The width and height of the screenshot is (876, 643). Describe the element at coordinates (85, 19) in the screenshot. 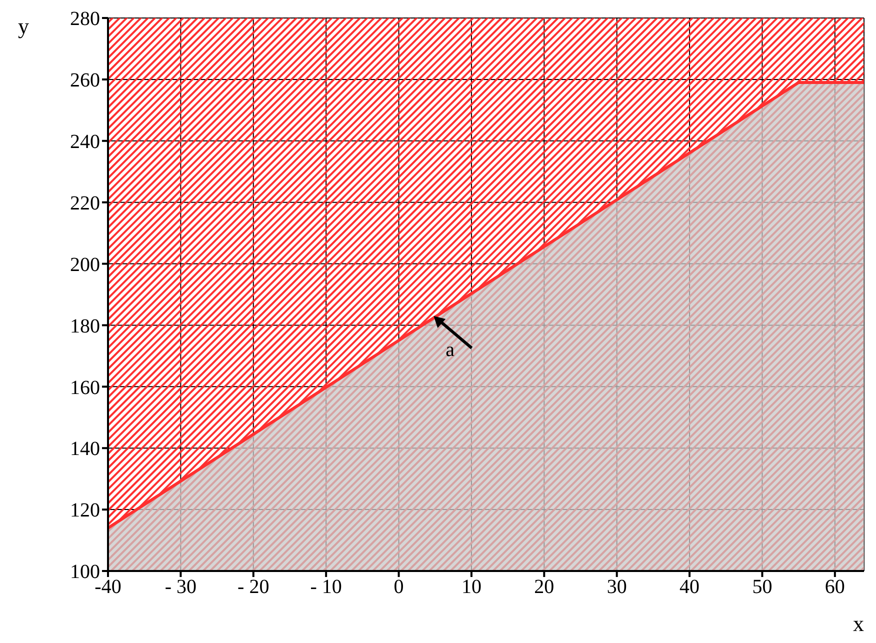

I see `y-tick-label: 280` at that location.